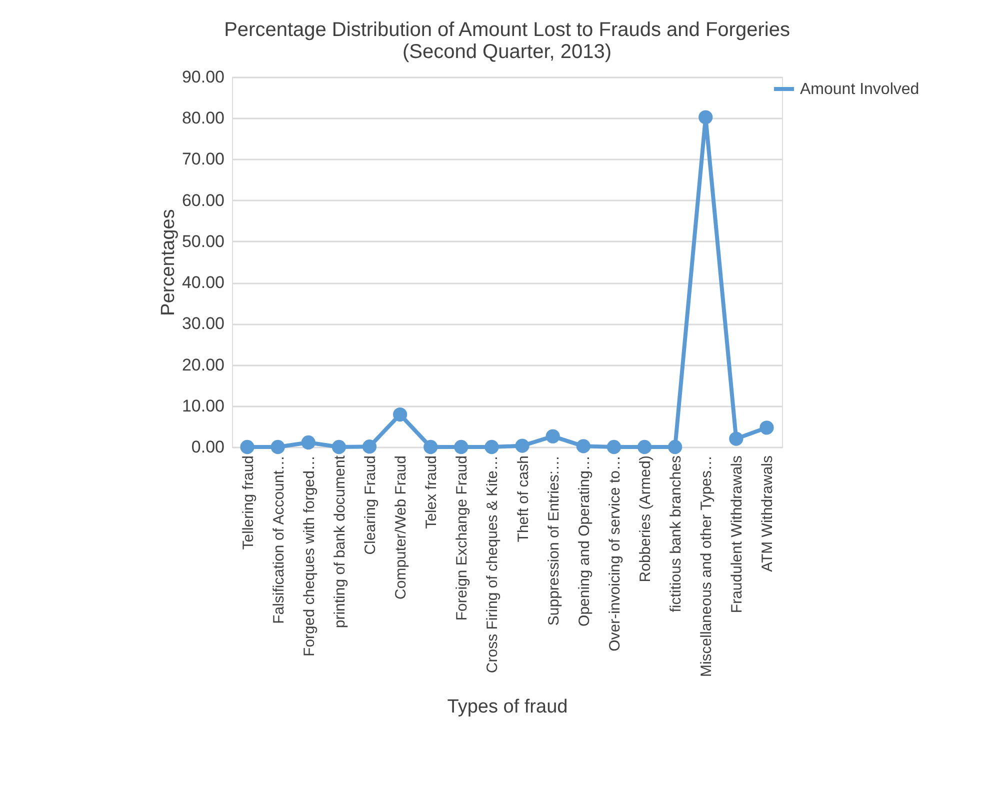 The width and height of the screenshot is (992, 801). What do you see at coordinates (507, 30) in the screenshot?
I see `text: Percentage Distribution of Amount Lost to Frauds and Forgeries` at bounding box center [507, 30].